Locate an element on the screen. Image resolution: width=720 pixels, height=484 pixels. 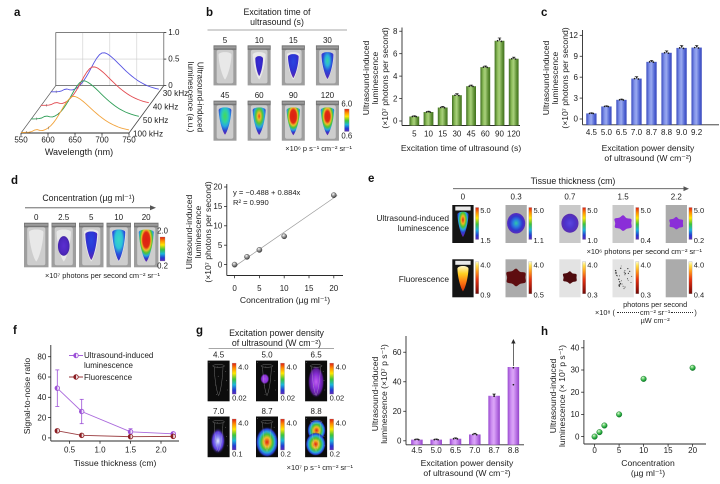
image-label: 10 is located at coordinates (118, 217).